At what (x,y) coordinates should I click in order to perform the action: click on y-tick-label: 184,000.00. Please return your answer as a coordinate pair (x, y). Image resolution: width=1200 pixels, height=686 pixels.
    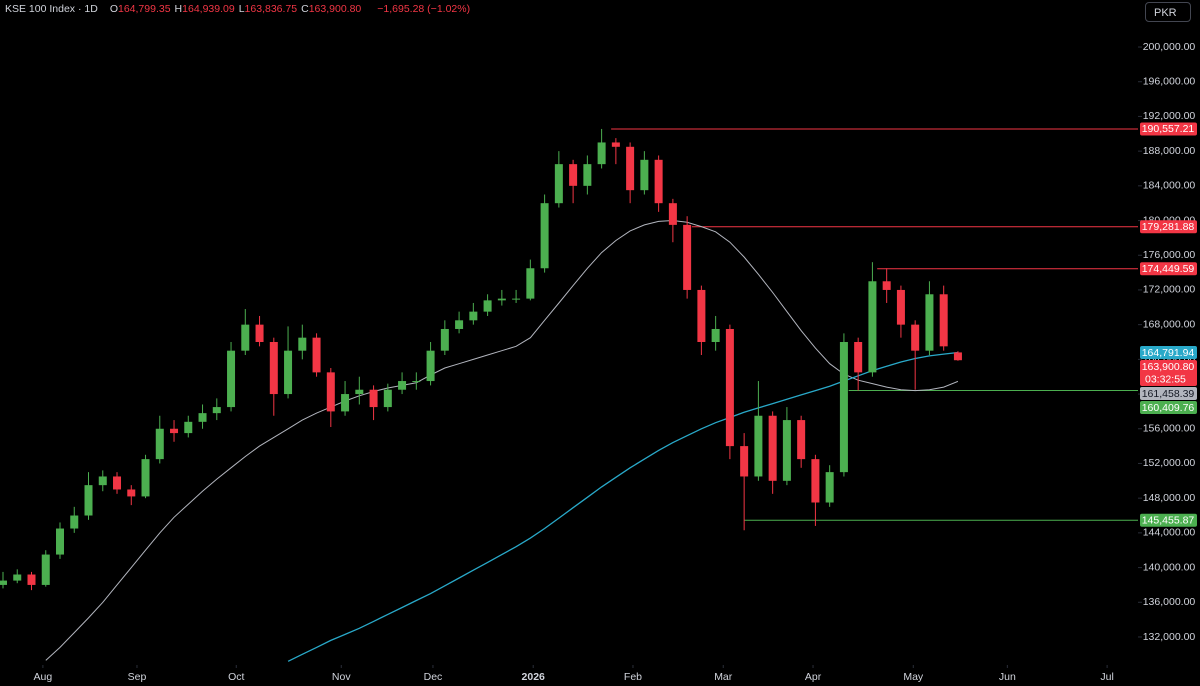
    Looking at the image, I should click on (1169, 186).